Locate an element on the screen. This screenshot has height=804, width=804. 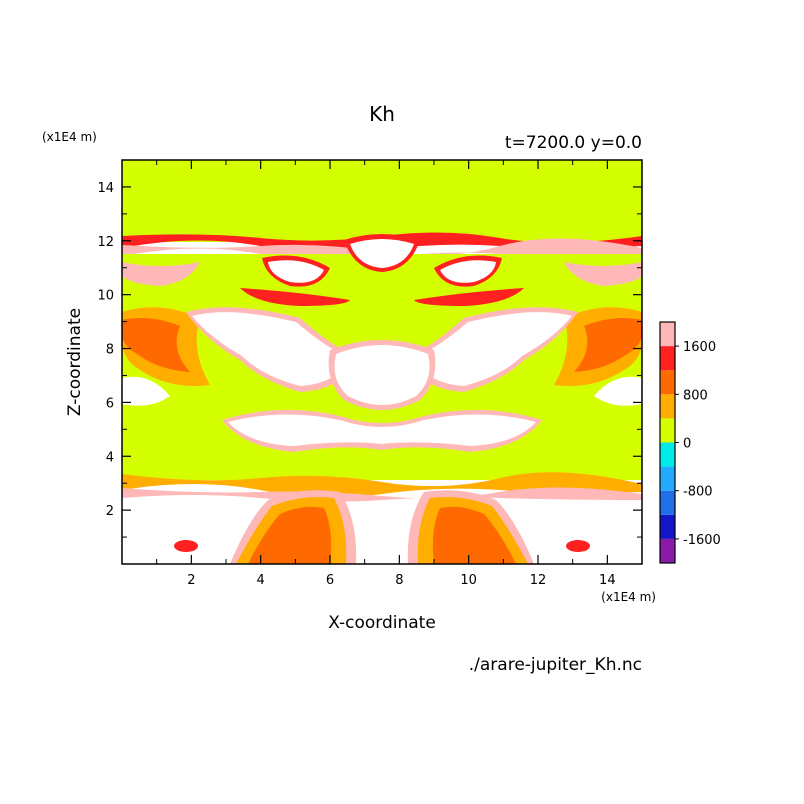
x-tick-label: 10 is located at coordinates (468, 580).